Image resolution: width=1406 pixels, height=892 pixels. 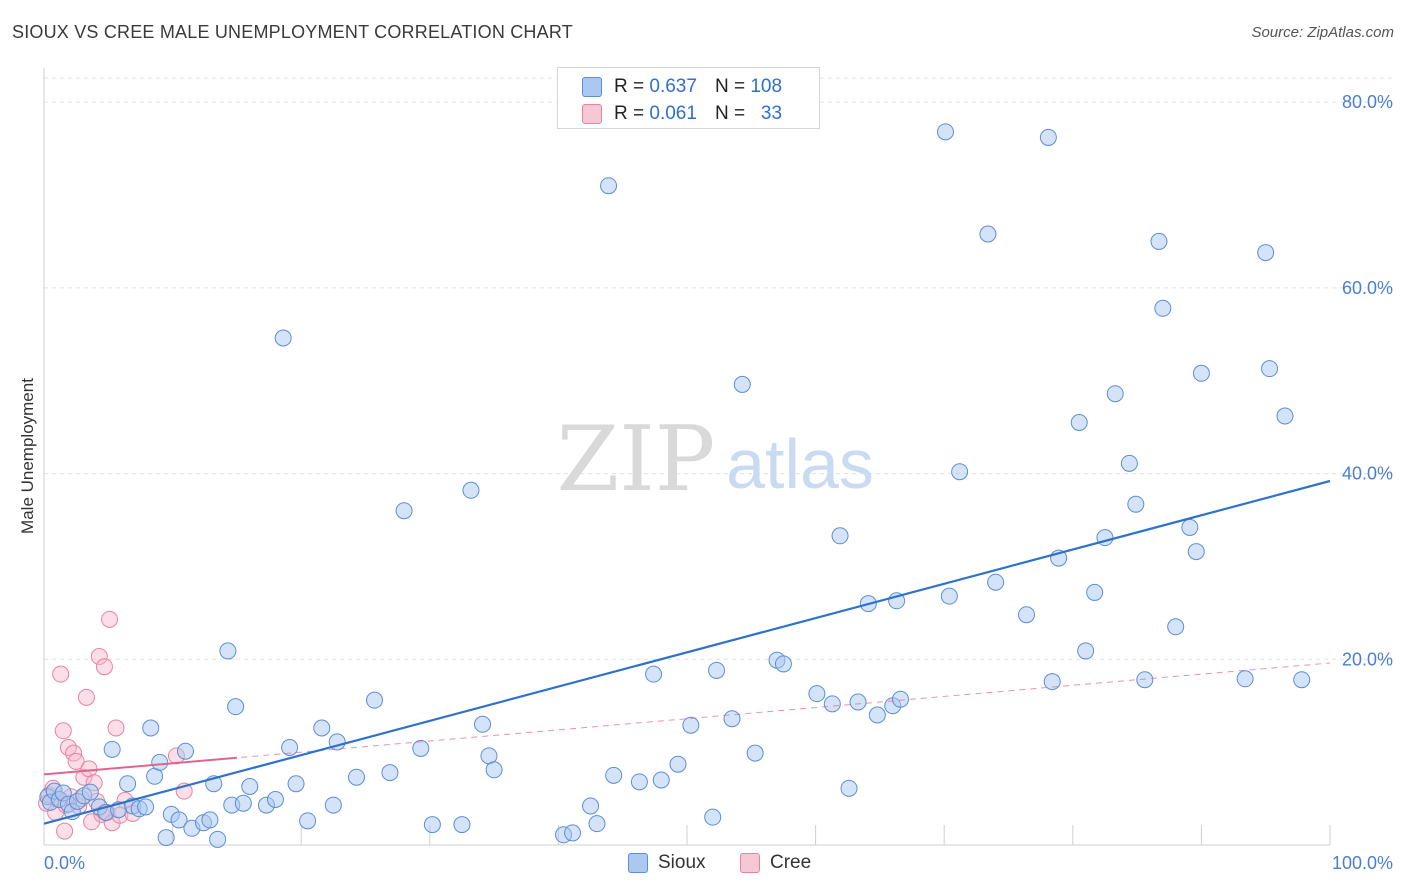 I want to click on sioux-legend-swatch, so click(x=638, y=863).